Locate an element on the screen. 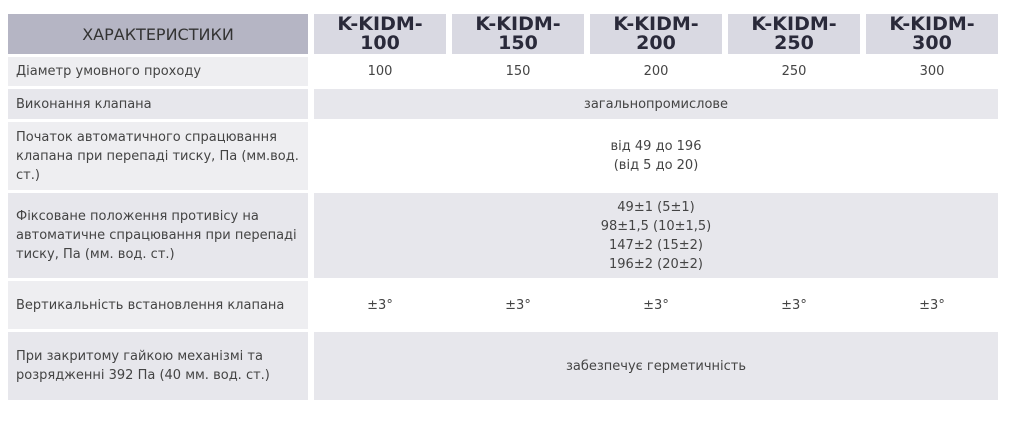 The image size is (1015, 431). header-cell: ХАРАКТЕРИСТИКИ is located at coordinates (158, 34).